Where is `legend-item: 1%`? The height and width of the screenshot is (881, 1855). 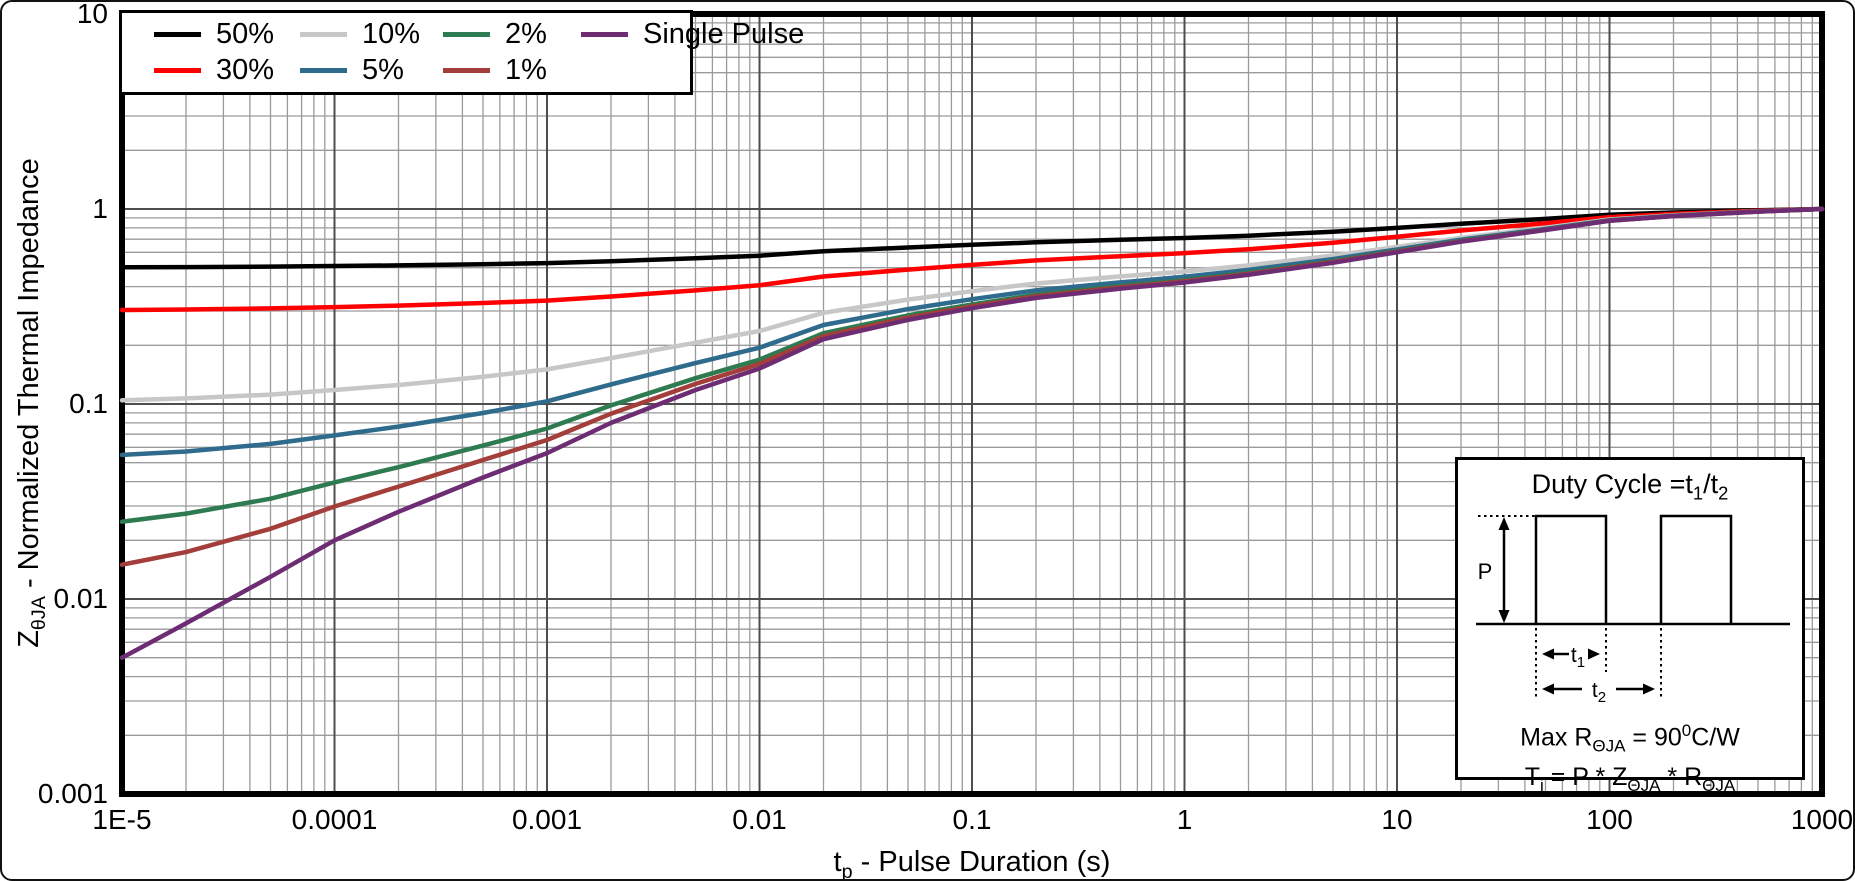
legend-item: 1% is located at coordinates (512, 71).